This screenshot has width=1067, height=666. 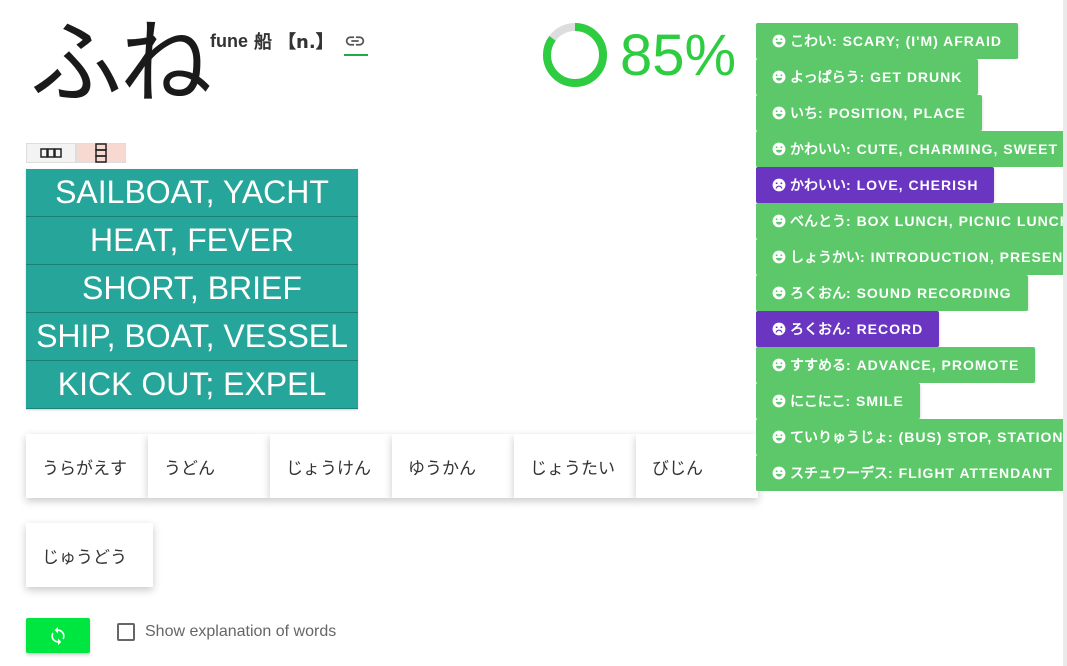 What do you see at coordinates (241, 631) in the screenshot?
I see `explanation-label: Show explanation of words` at bounding box center [241, 631].